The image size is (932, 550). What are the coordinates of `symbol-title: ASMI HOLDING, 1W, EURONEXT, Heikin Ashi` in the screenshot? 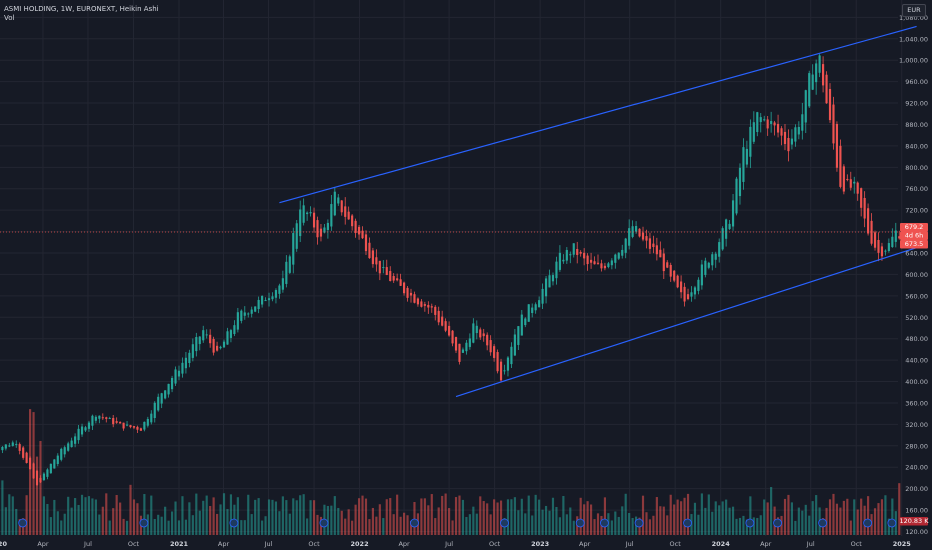 It's located at (81, 9).